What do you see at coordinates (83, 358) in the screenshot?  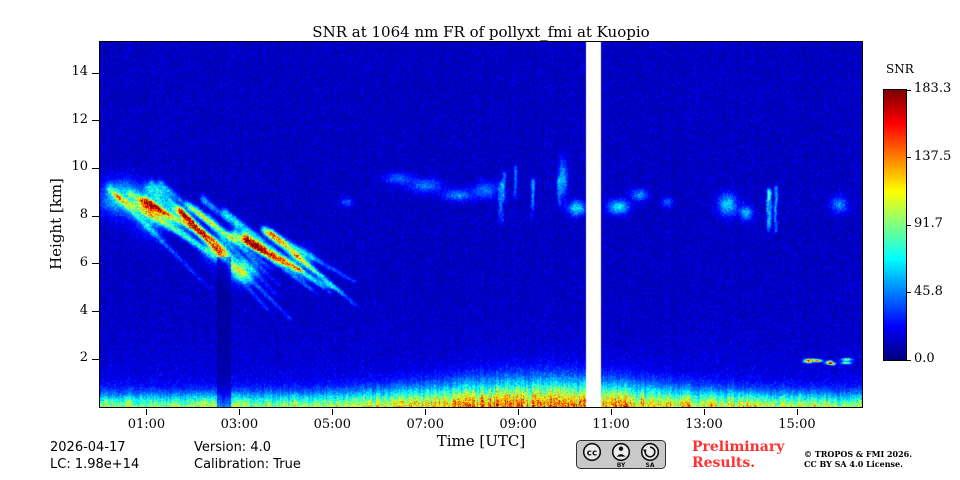 I see `y-tick-label: 2` at bounding box center [83, 358].